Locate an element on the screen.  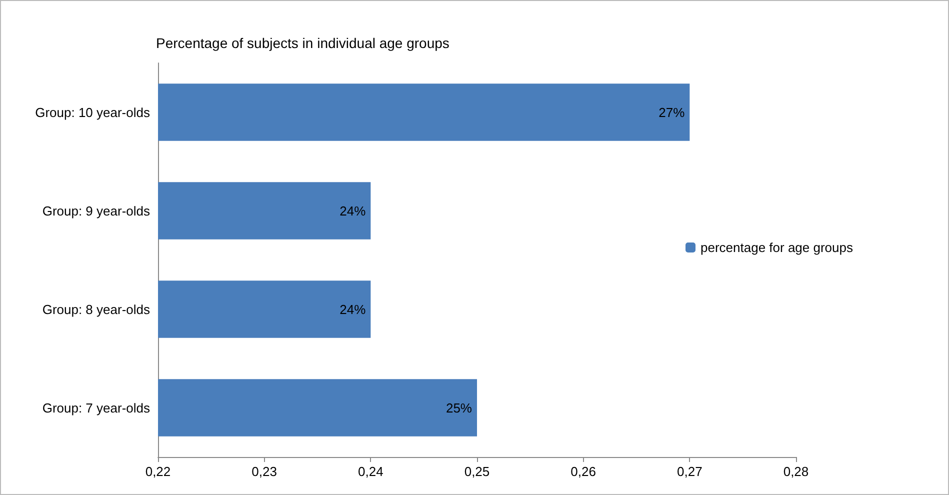
data-label: 27% is located at coordinates (672, 112).